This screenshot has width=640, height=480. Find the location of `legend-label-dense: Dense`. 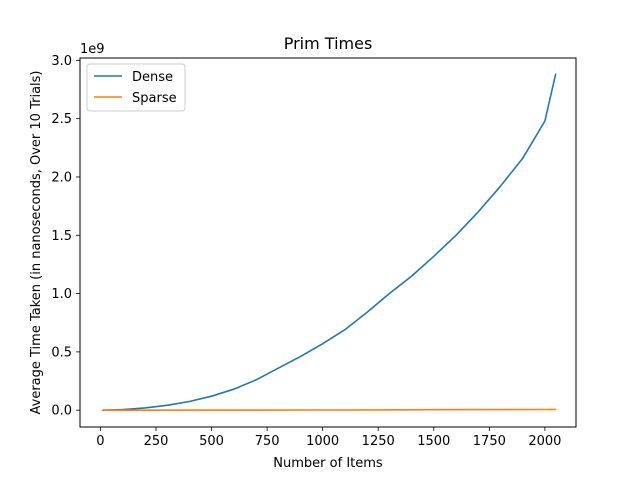

legend-label-dense: Dense is located at coordinates (152, 77).